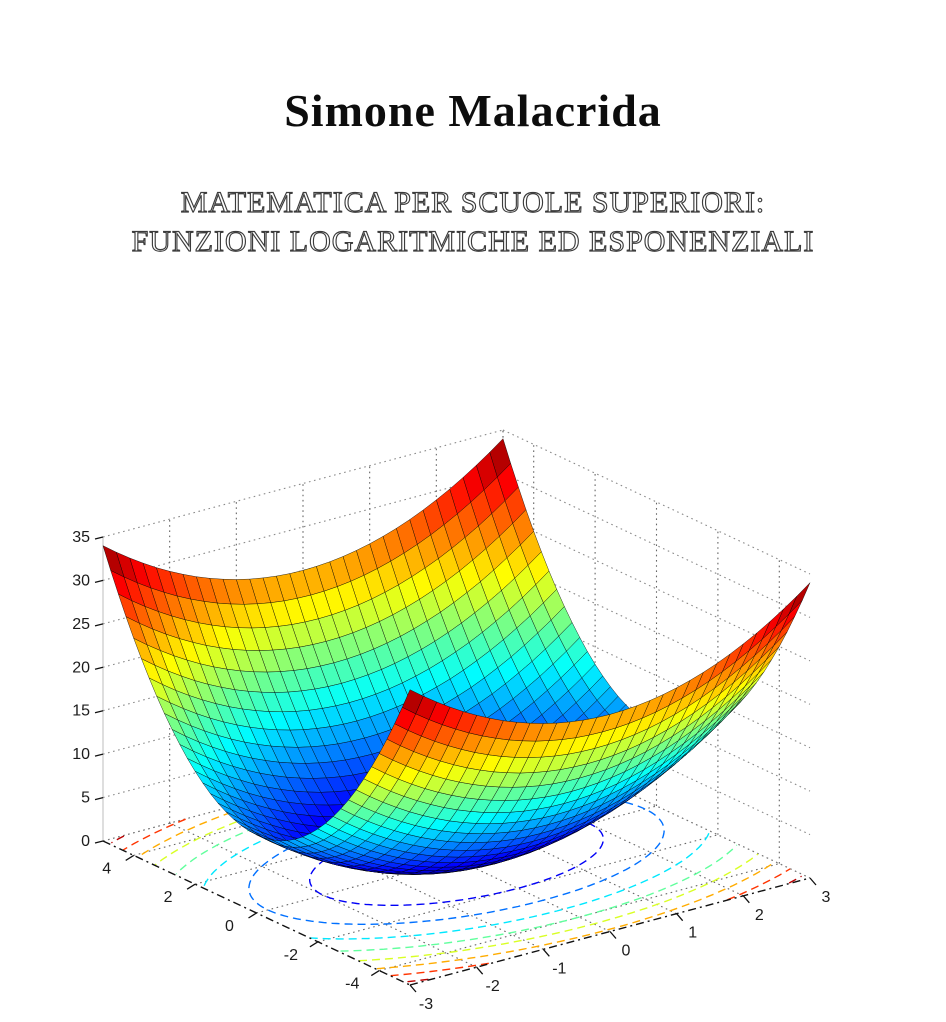  I want to click on y-tick-label: 0, so click(229, 926).